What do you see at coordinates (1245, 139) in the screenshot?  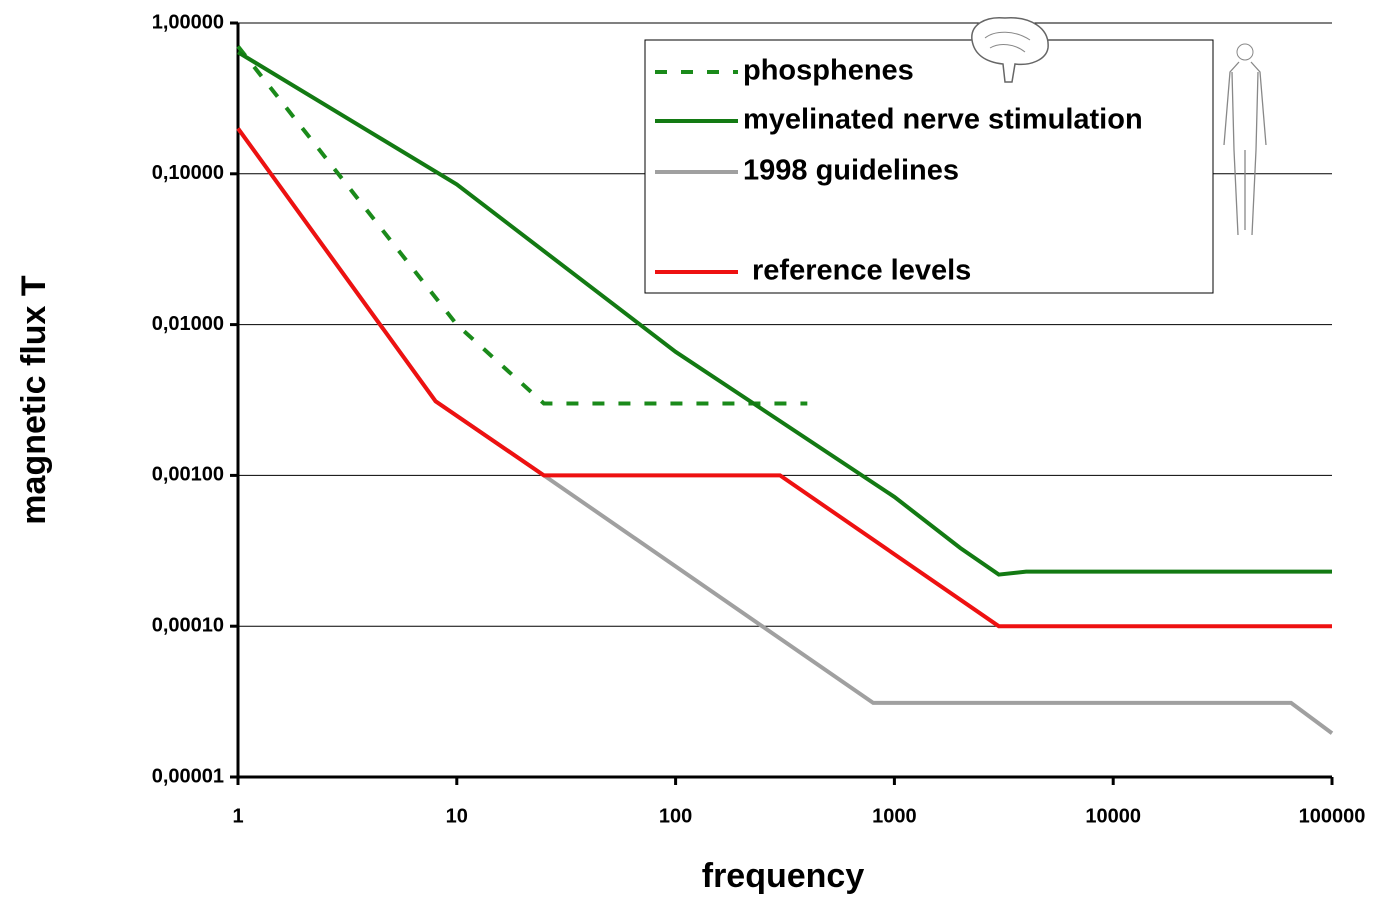 I see `human-icon` at bounding box center [1245, 139].